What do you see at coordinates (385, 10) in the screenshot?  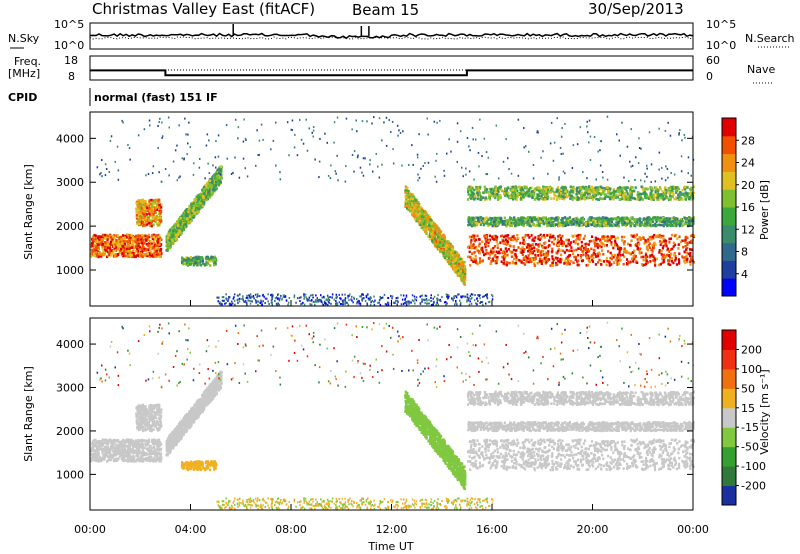 I see `beam-label: Beam 15` at bounding box center [385, 10].